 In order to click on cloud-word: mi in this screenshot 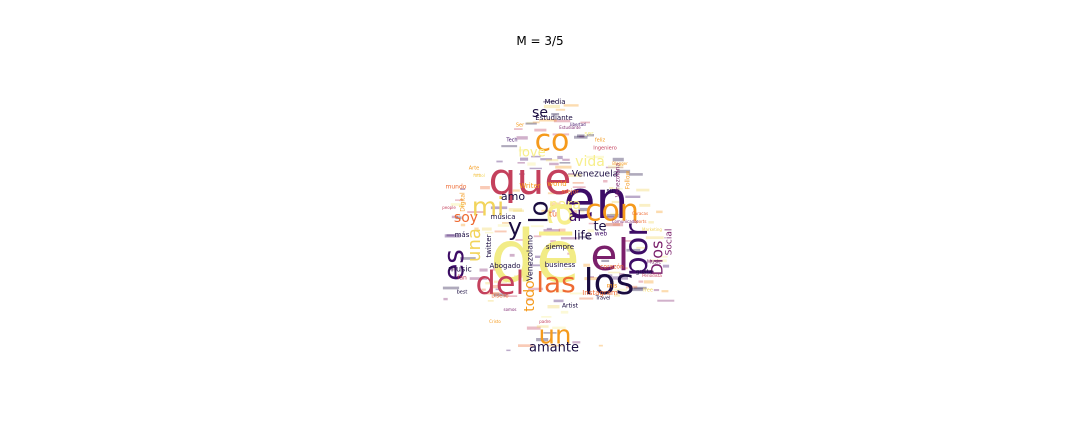, I will do `click(488, 208)`.